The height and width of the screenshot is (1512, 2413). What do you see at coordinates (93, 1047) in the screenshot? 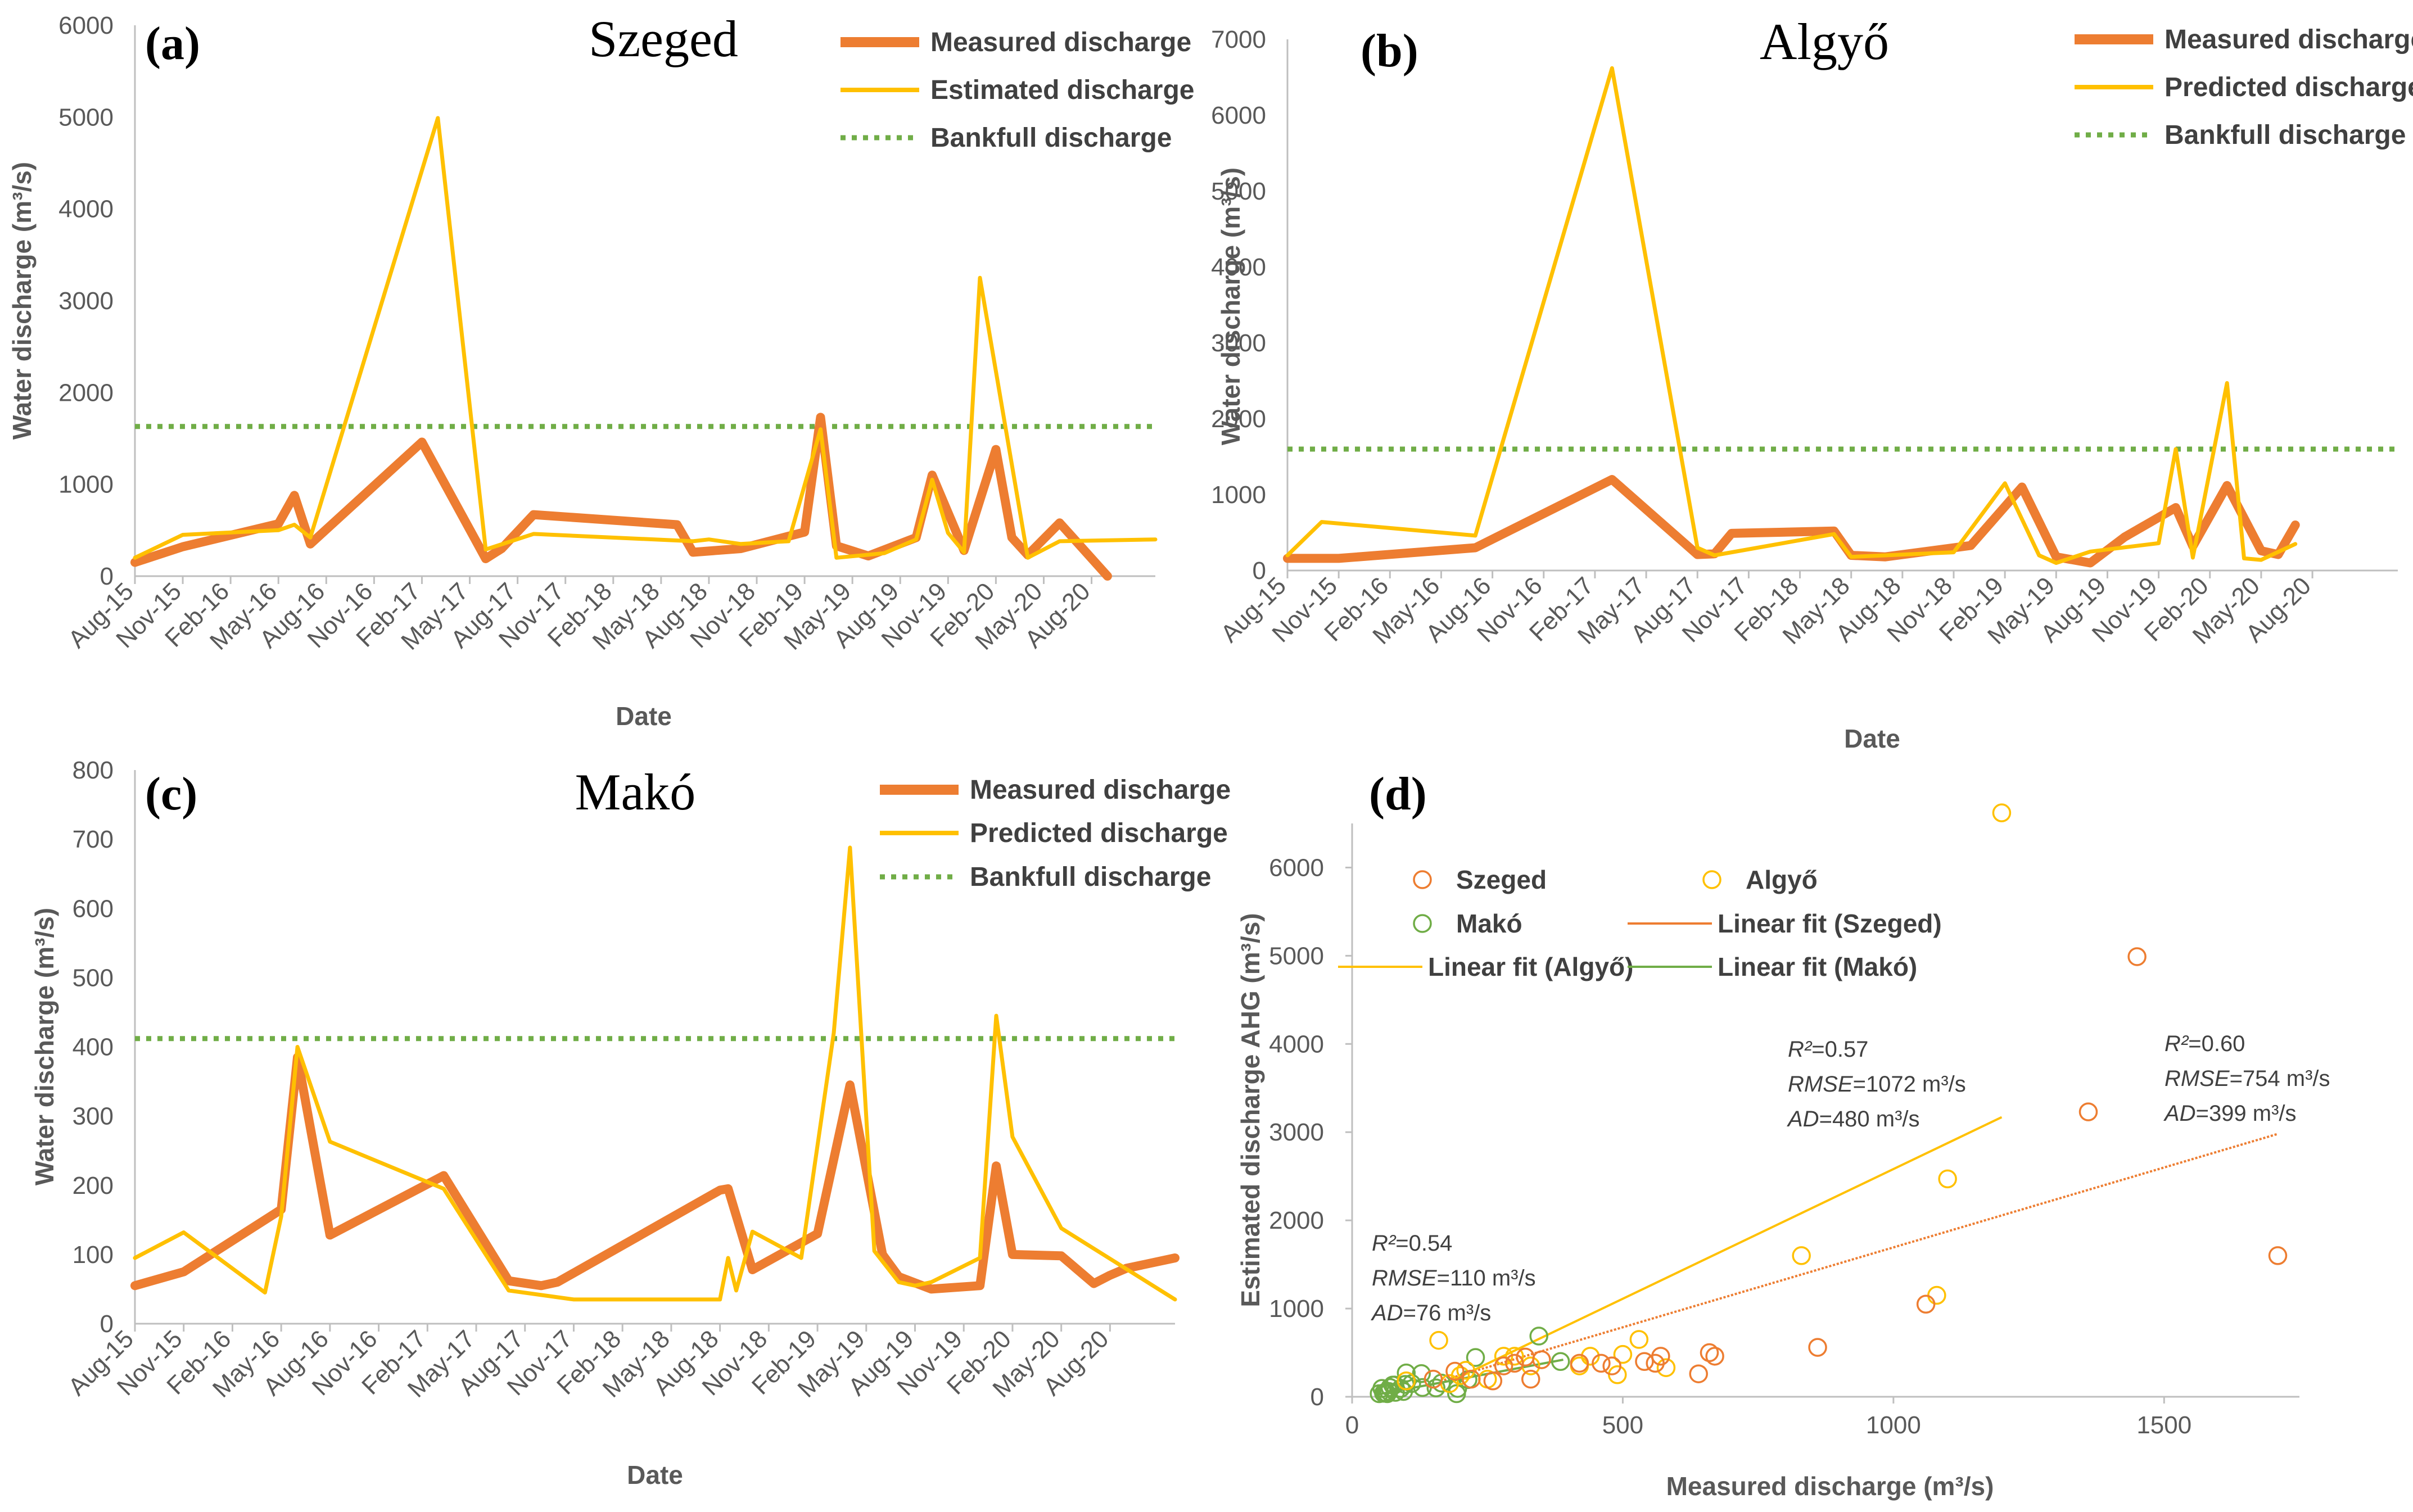
I see `y-tick-label: 400` at bounding box center [93, 1047].